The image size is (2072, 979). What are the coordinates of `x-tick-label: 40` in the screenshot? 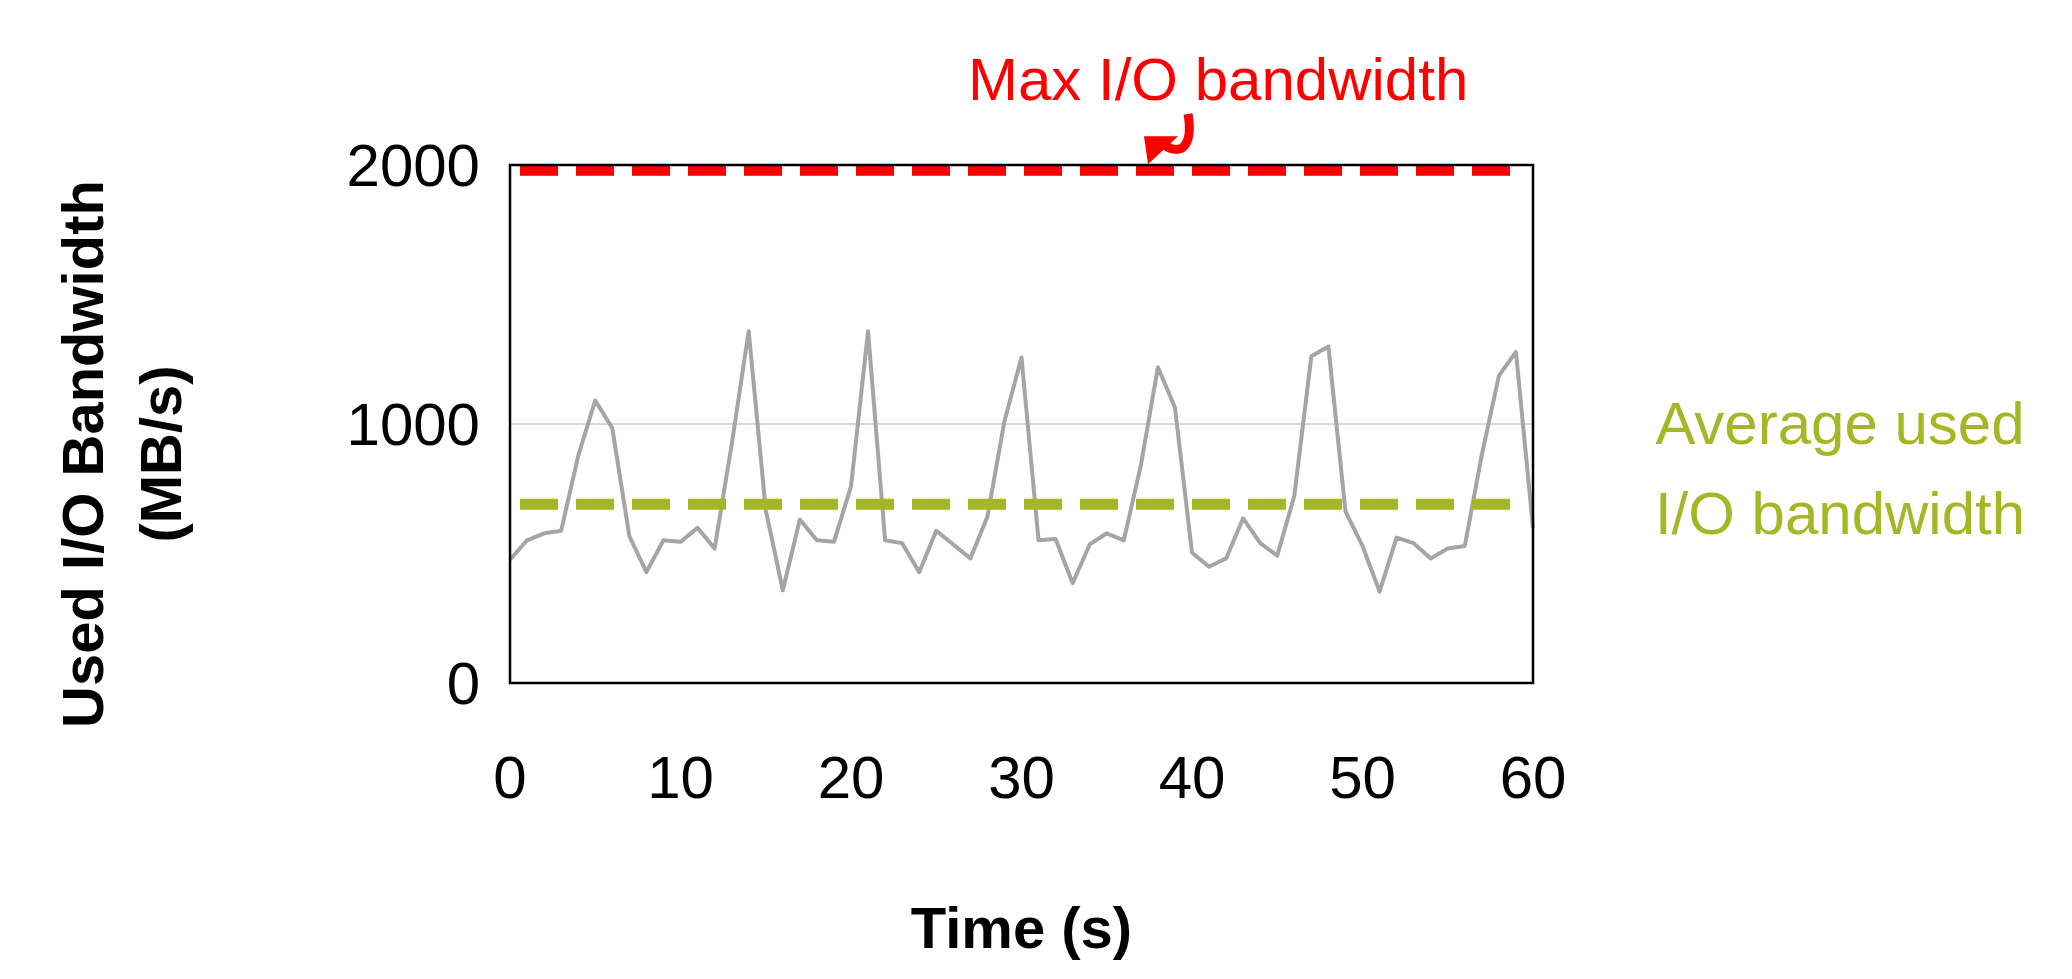 It's located at (1192, 777).